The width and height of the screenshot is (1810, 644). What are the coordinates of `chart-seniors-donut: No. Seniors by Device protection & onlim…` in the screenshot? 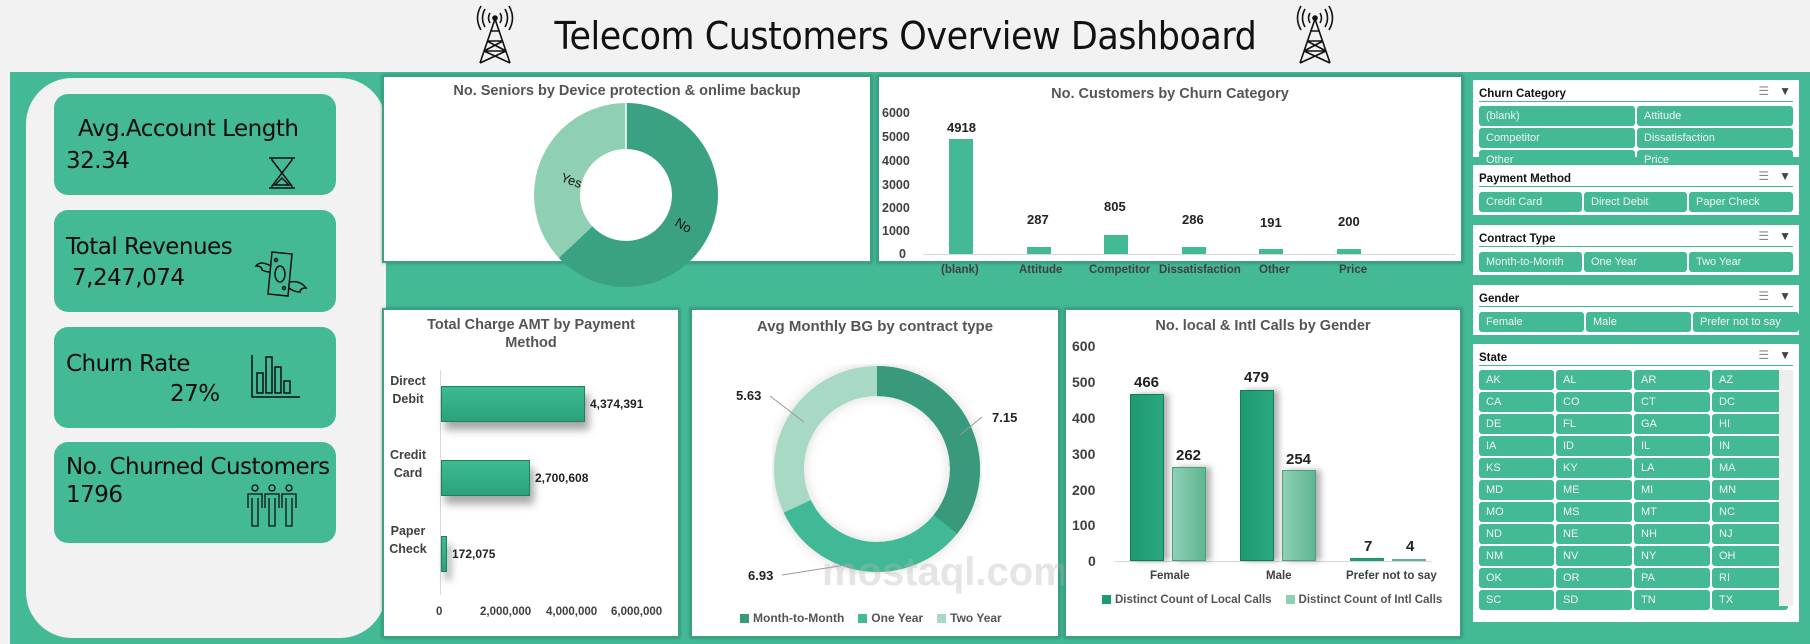 It's located at (627, 181).